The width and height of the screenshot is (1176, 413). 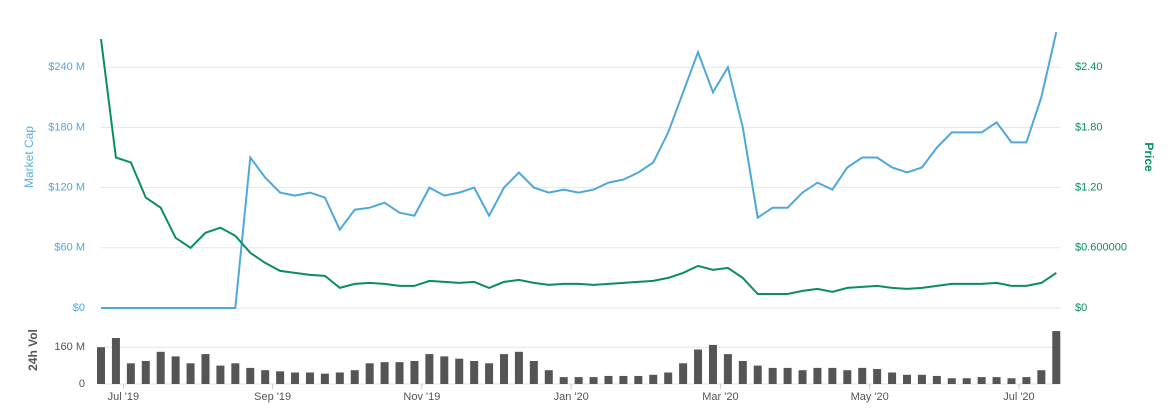 What do you see at coordinates (870, 397) in the screenshot?
I see `x-tick-label: May '20` at bounding box center [870, 397].